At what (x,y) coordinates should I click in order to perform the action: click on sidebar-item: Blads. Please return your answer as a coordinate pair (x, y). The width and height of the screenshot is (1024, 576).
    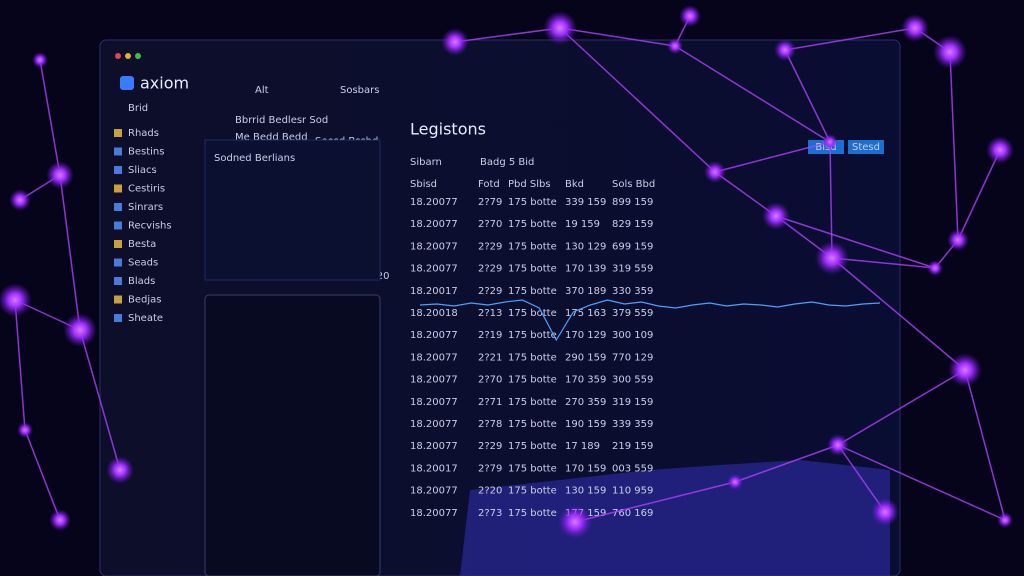
    Looking at the image, I should click on (141, 281).